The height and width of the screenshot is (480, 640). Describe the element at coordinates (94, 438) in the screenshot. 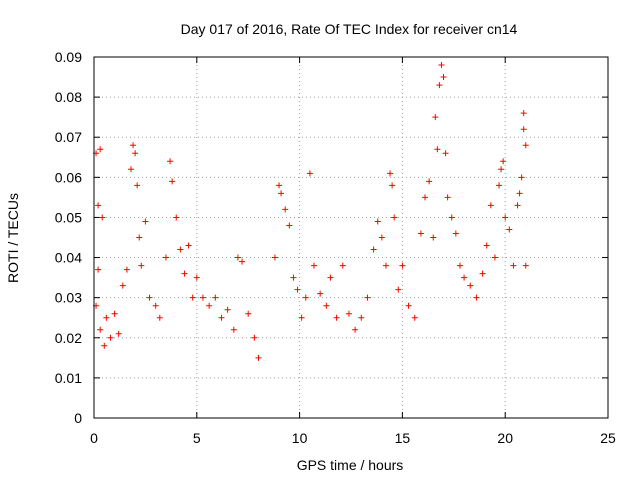

I see `x-tick-label: 0` at that location.